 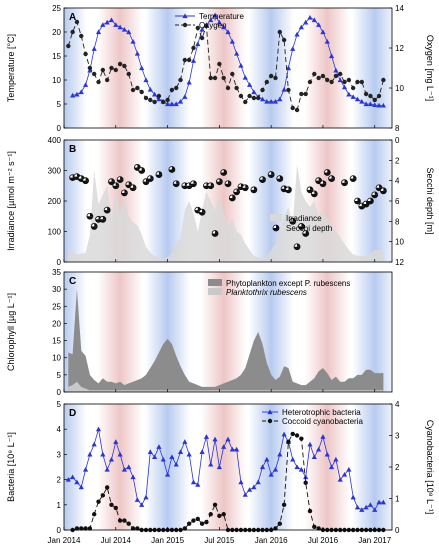 I want to click on series-irradiance, so click(x=226, y=213).